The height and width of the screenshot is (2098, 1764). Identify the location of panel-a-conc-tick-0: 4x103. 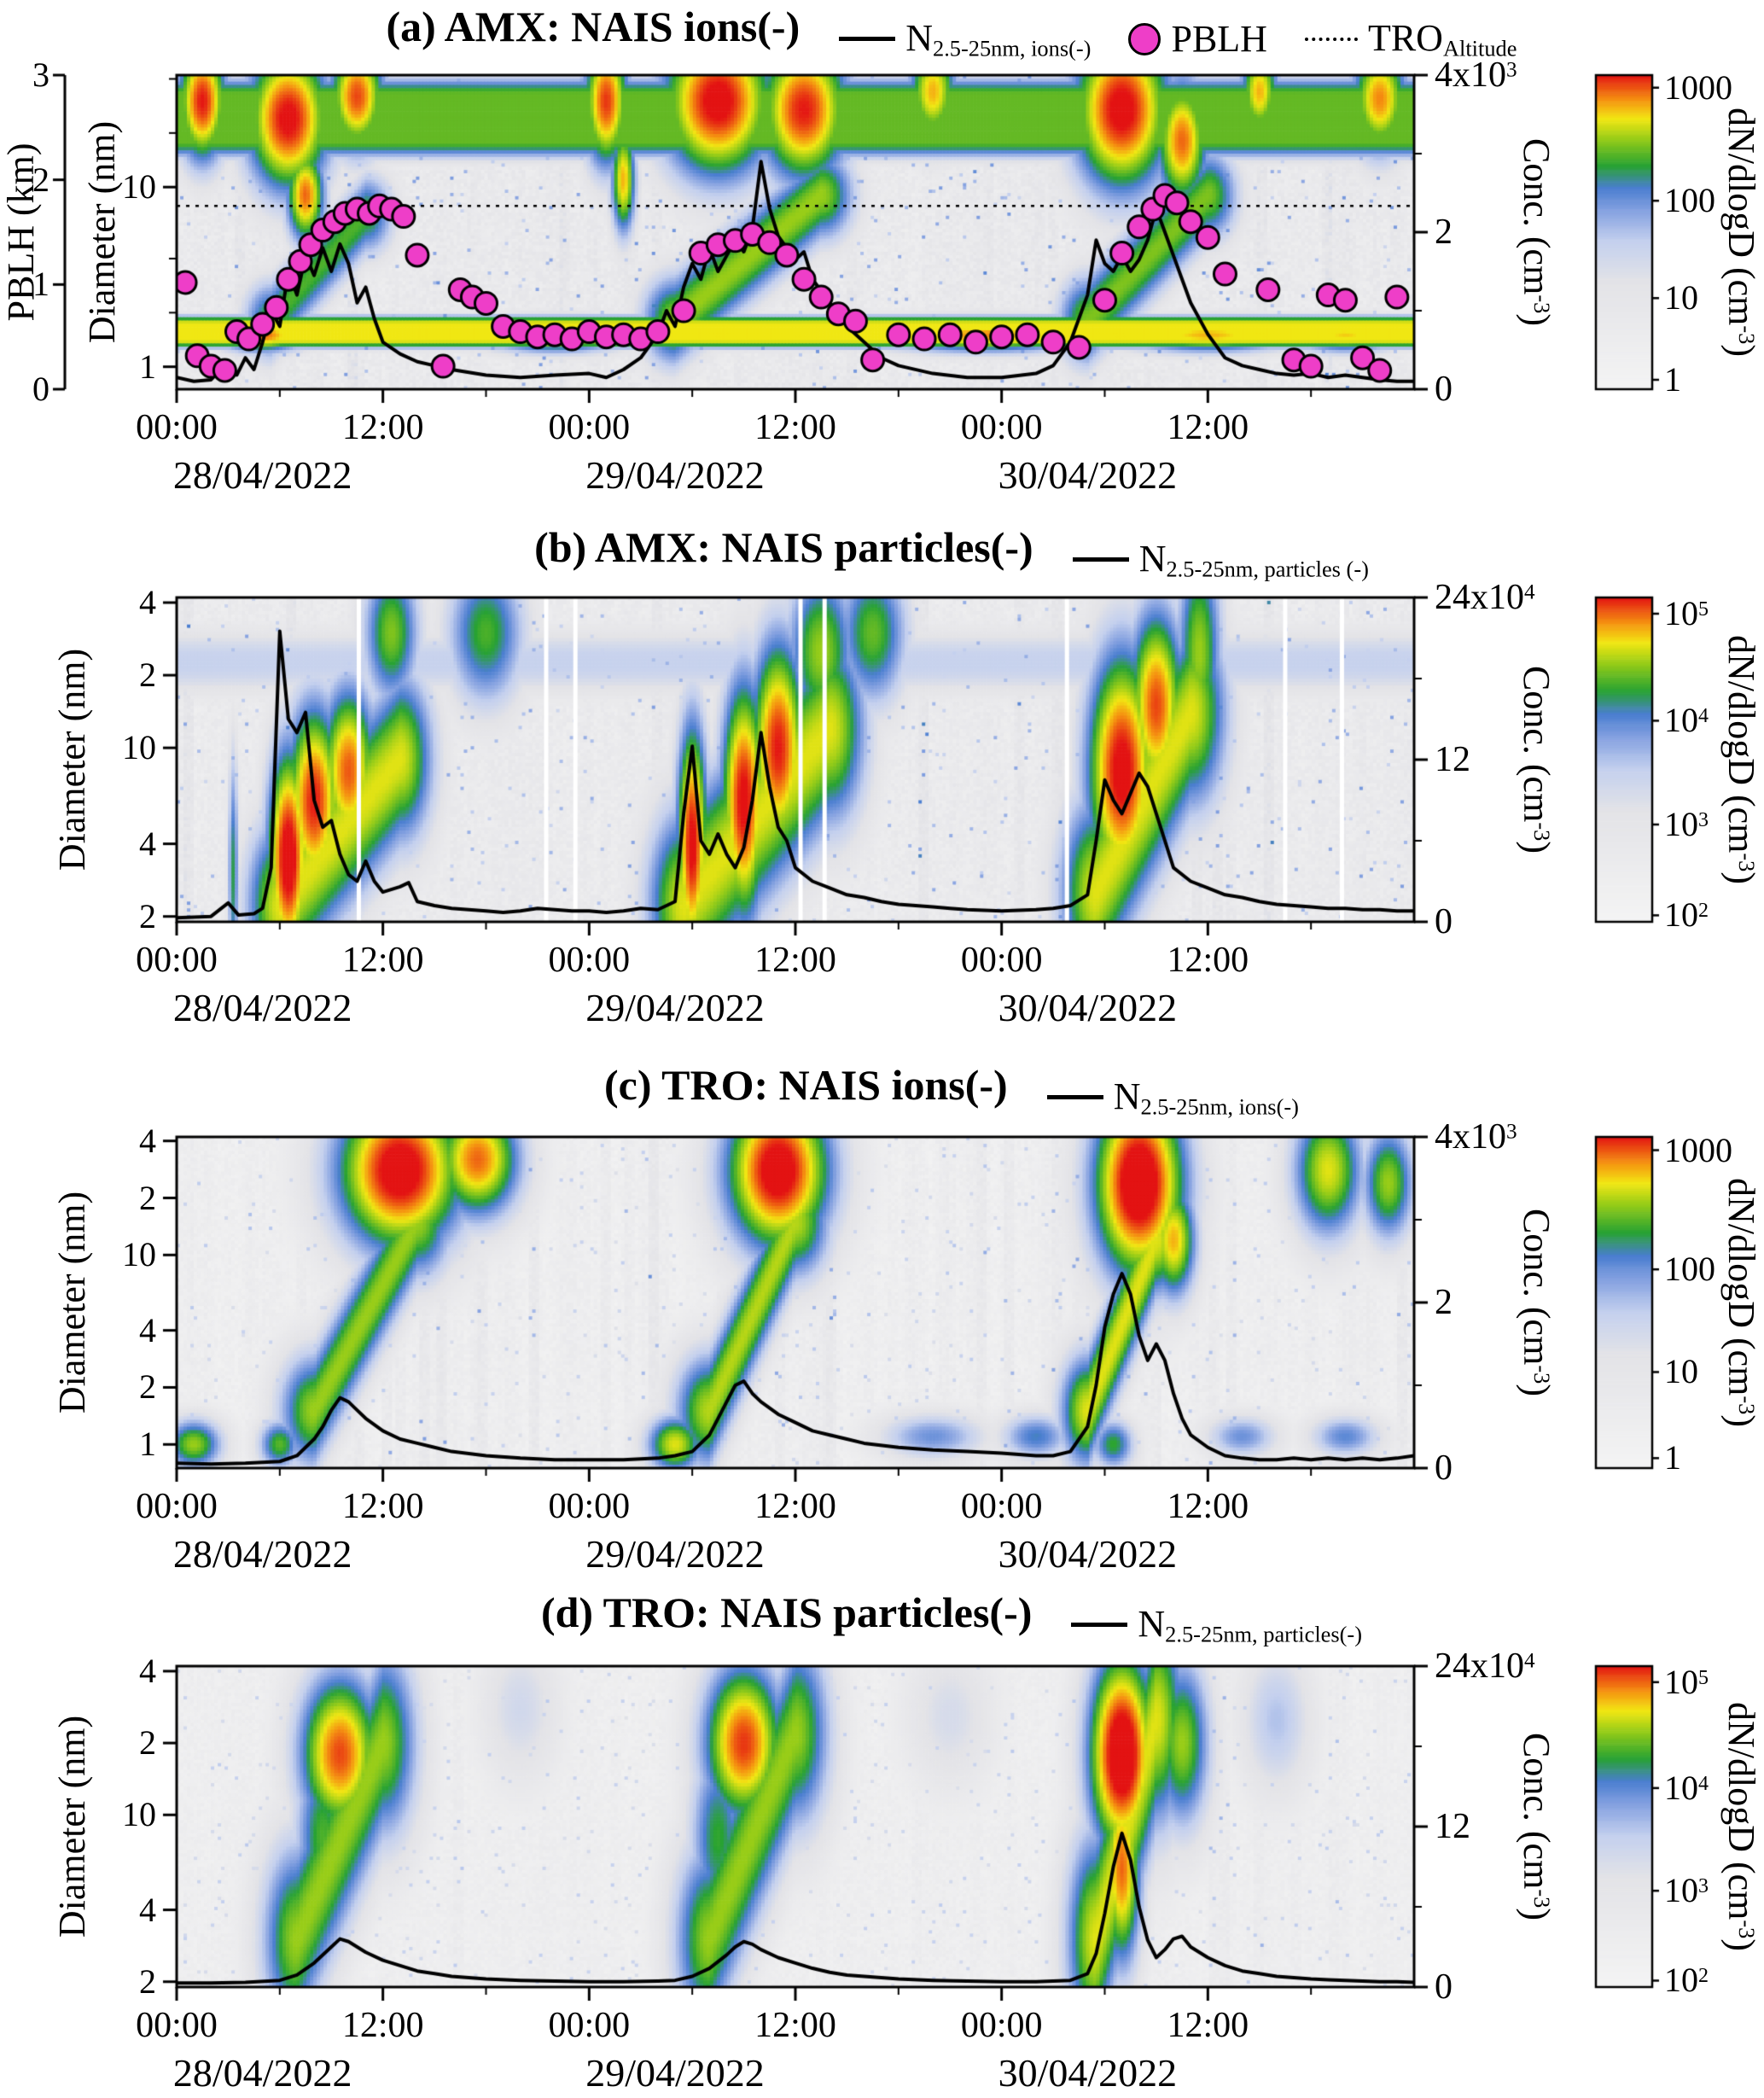
(1476, 75).